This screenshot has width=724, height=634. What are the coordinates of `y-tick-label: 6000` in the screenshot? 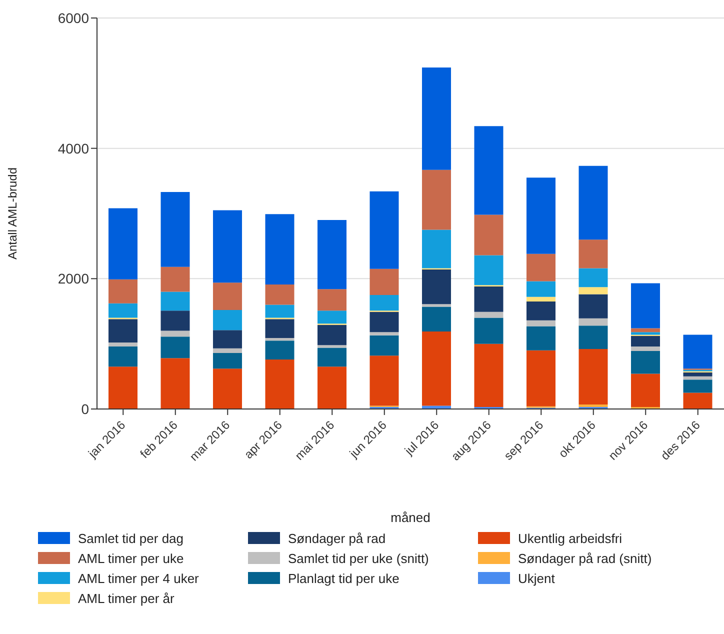 It's located at (74, 18).